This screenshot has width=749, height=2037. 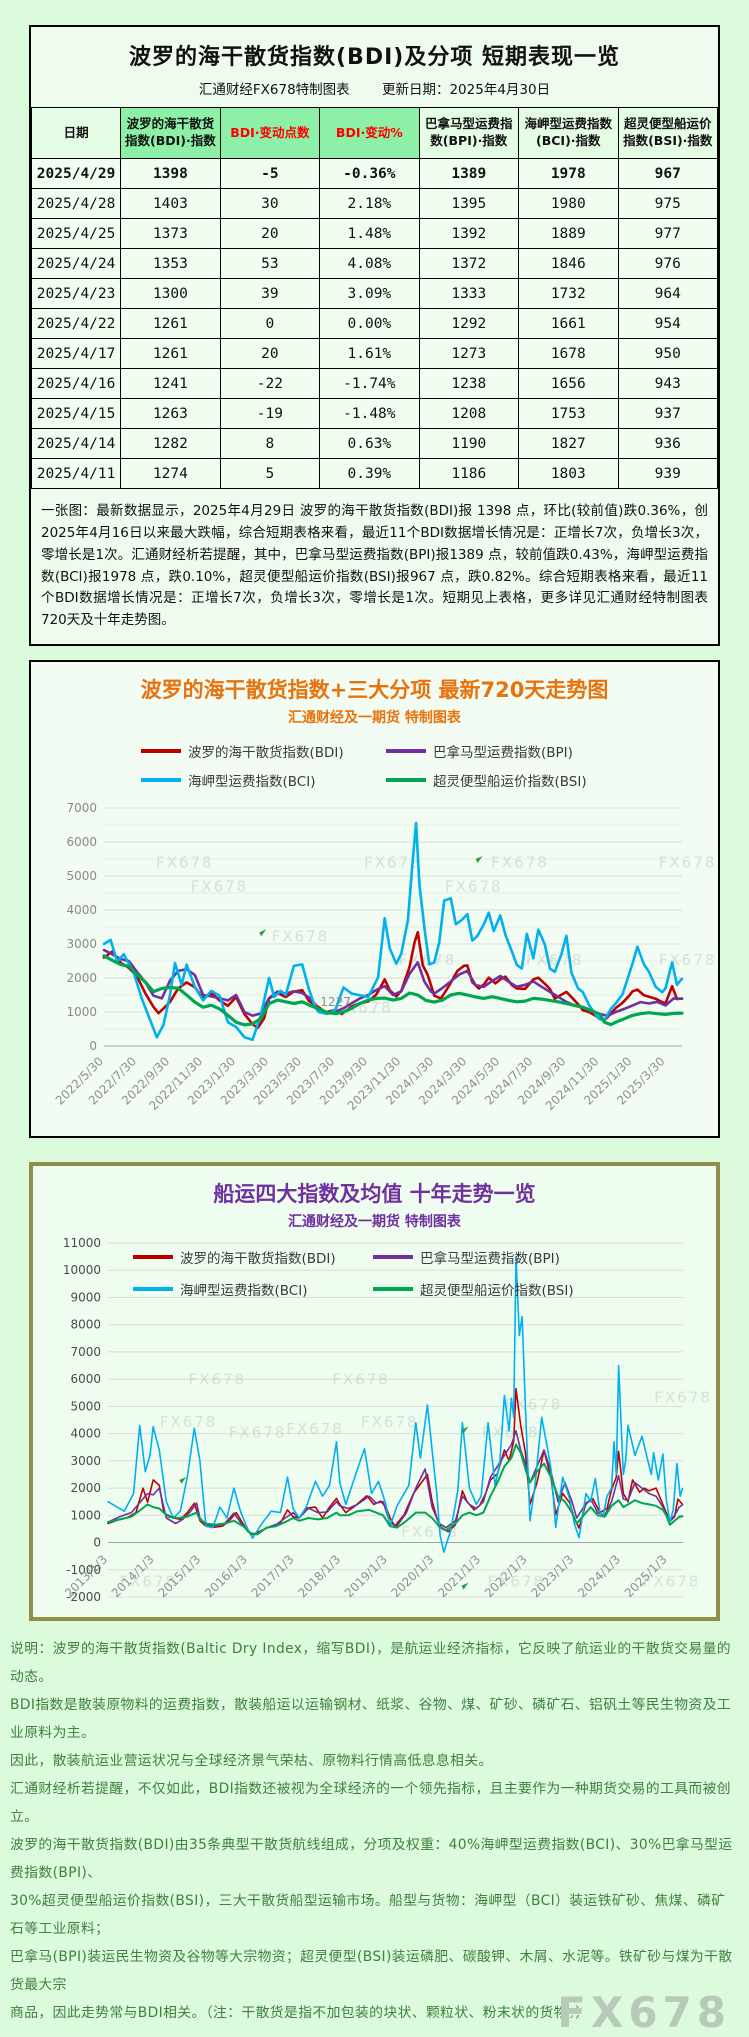 I want to click on table-cell: 1395, so click(x=469, y=203).